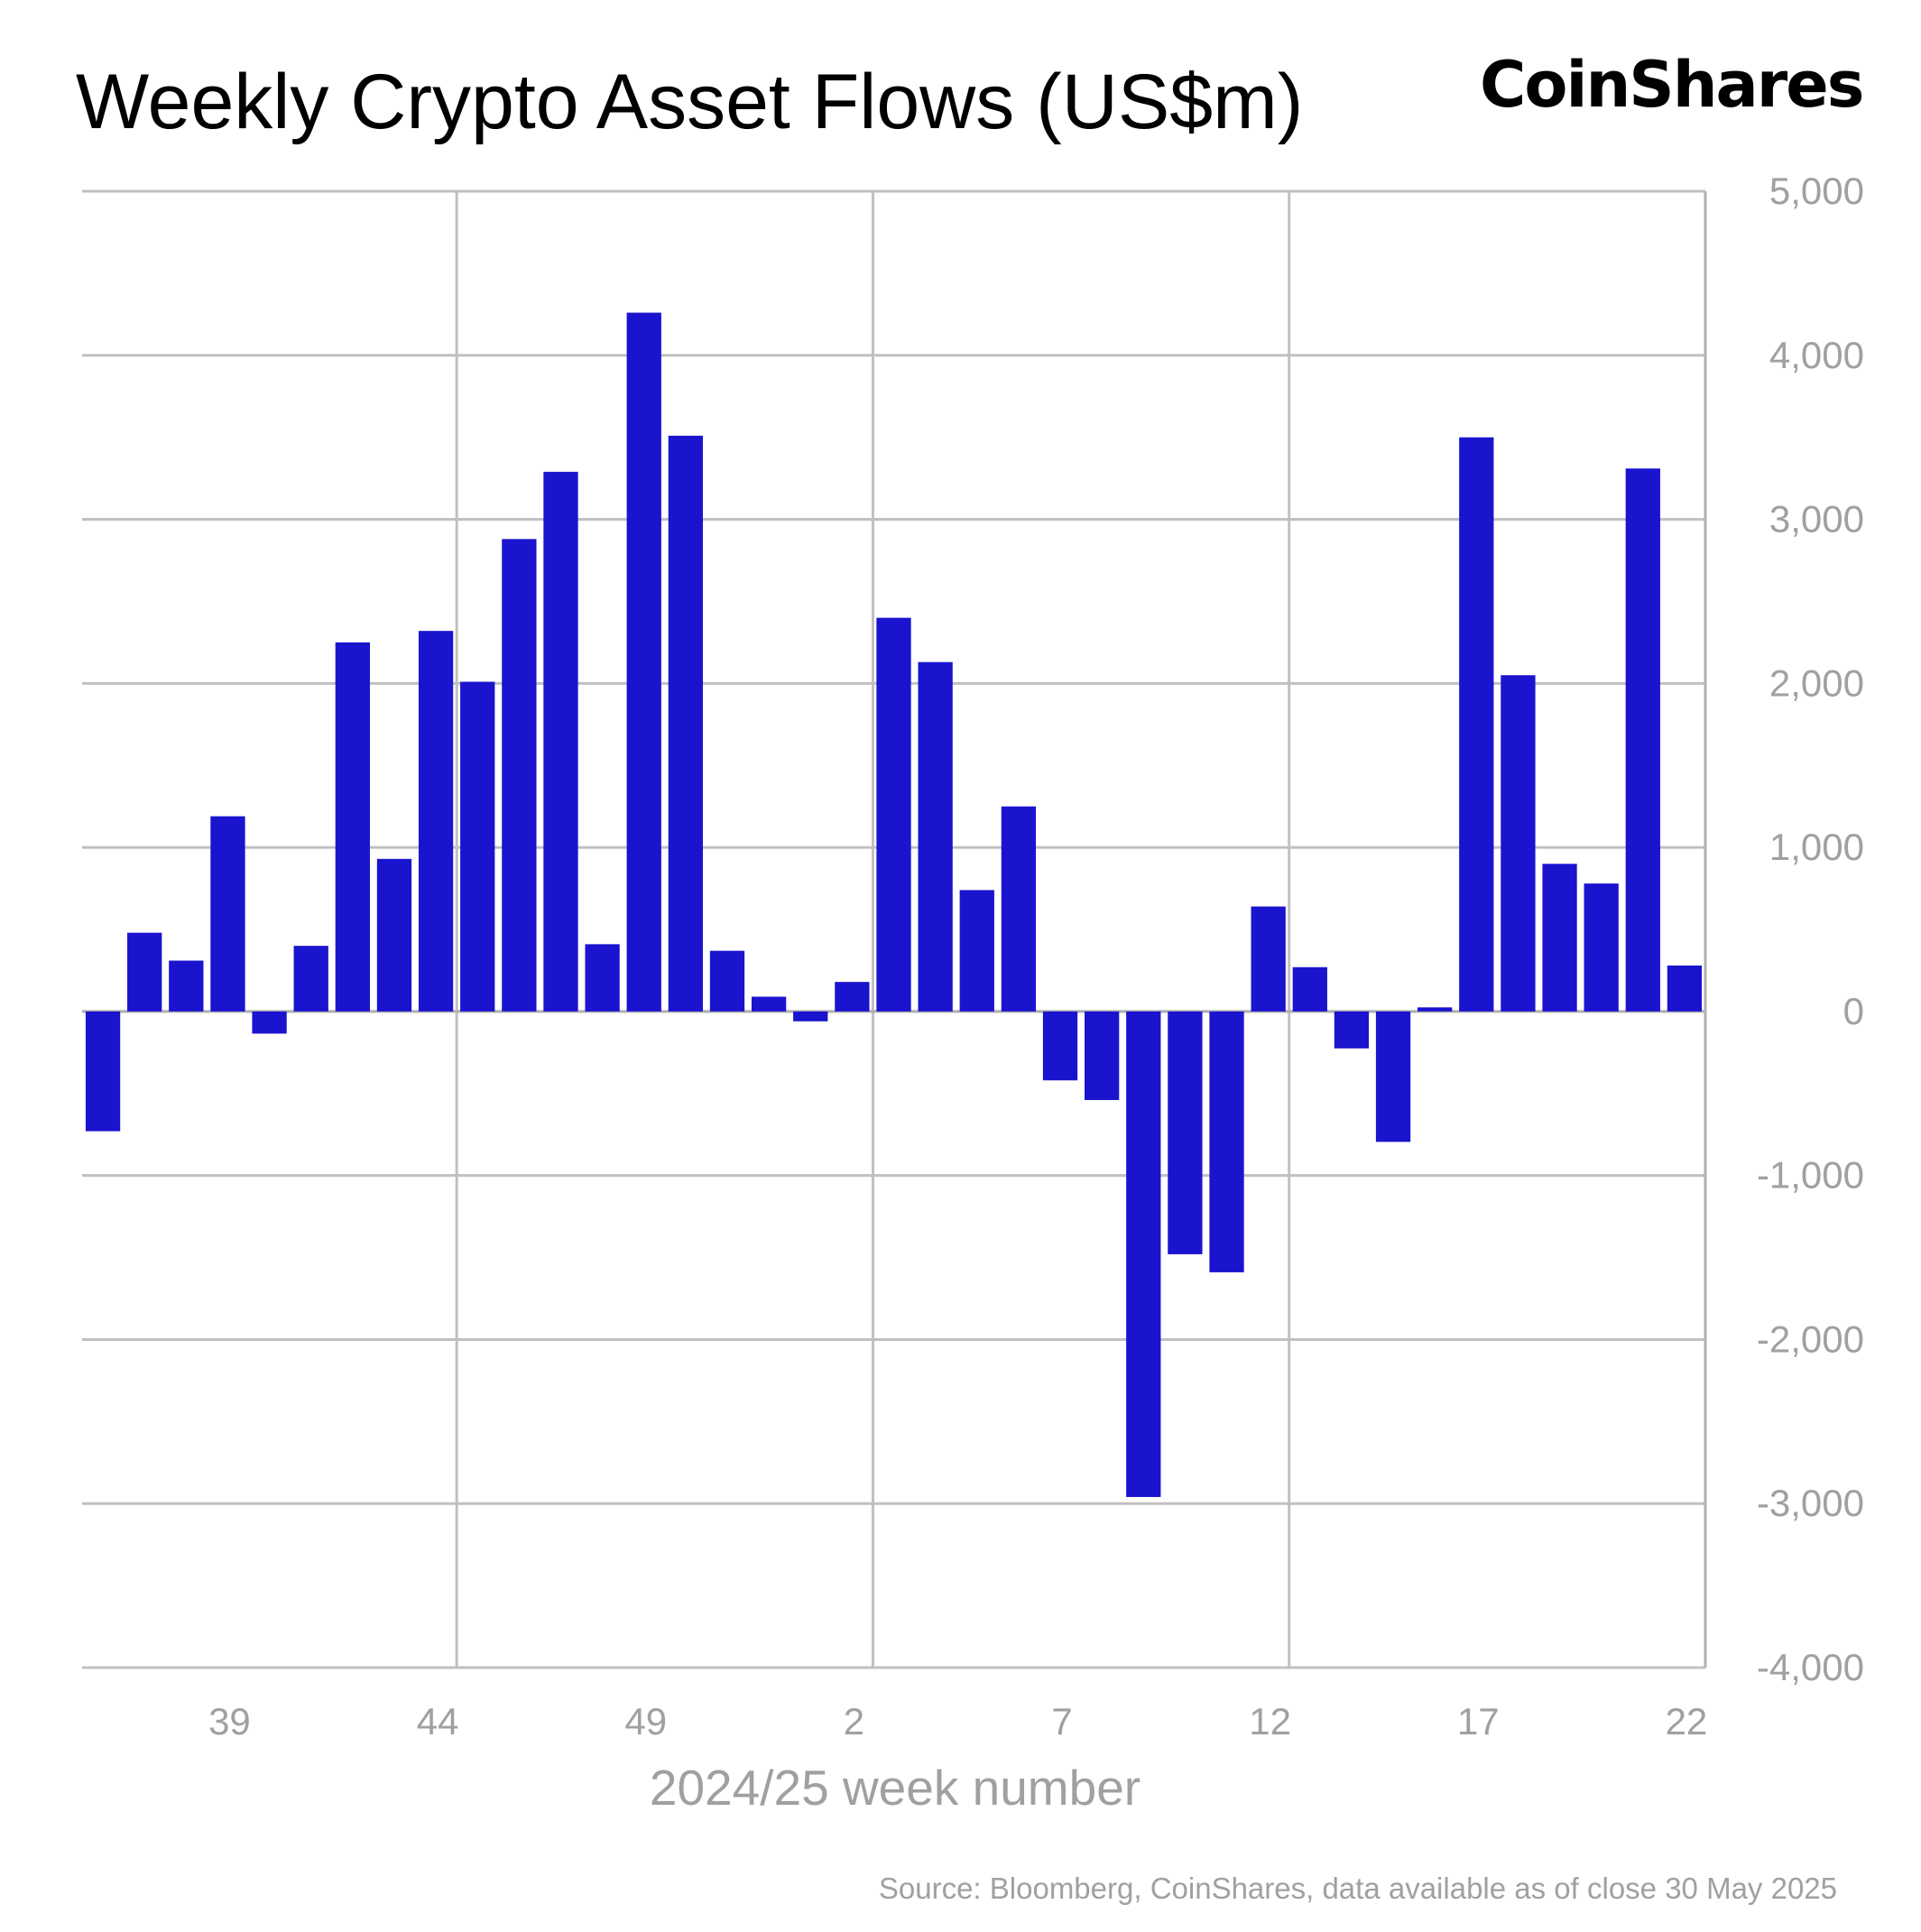 The image size is (1921, 1932). I want to click on x-tick-label: 2, so click(854, 1721).